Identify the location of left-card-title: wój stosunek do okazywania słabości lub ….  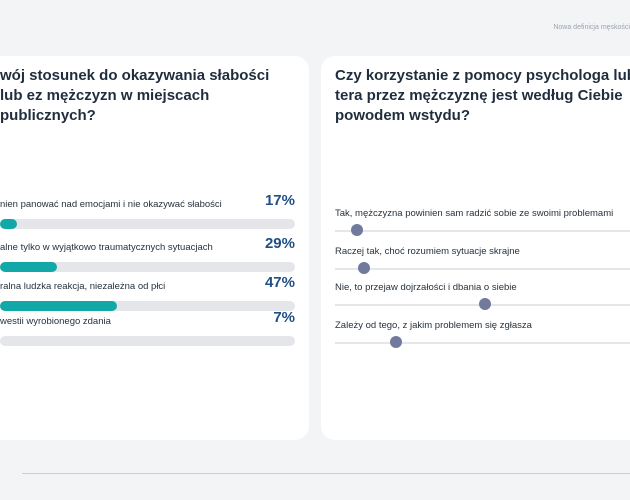
(135, 95).